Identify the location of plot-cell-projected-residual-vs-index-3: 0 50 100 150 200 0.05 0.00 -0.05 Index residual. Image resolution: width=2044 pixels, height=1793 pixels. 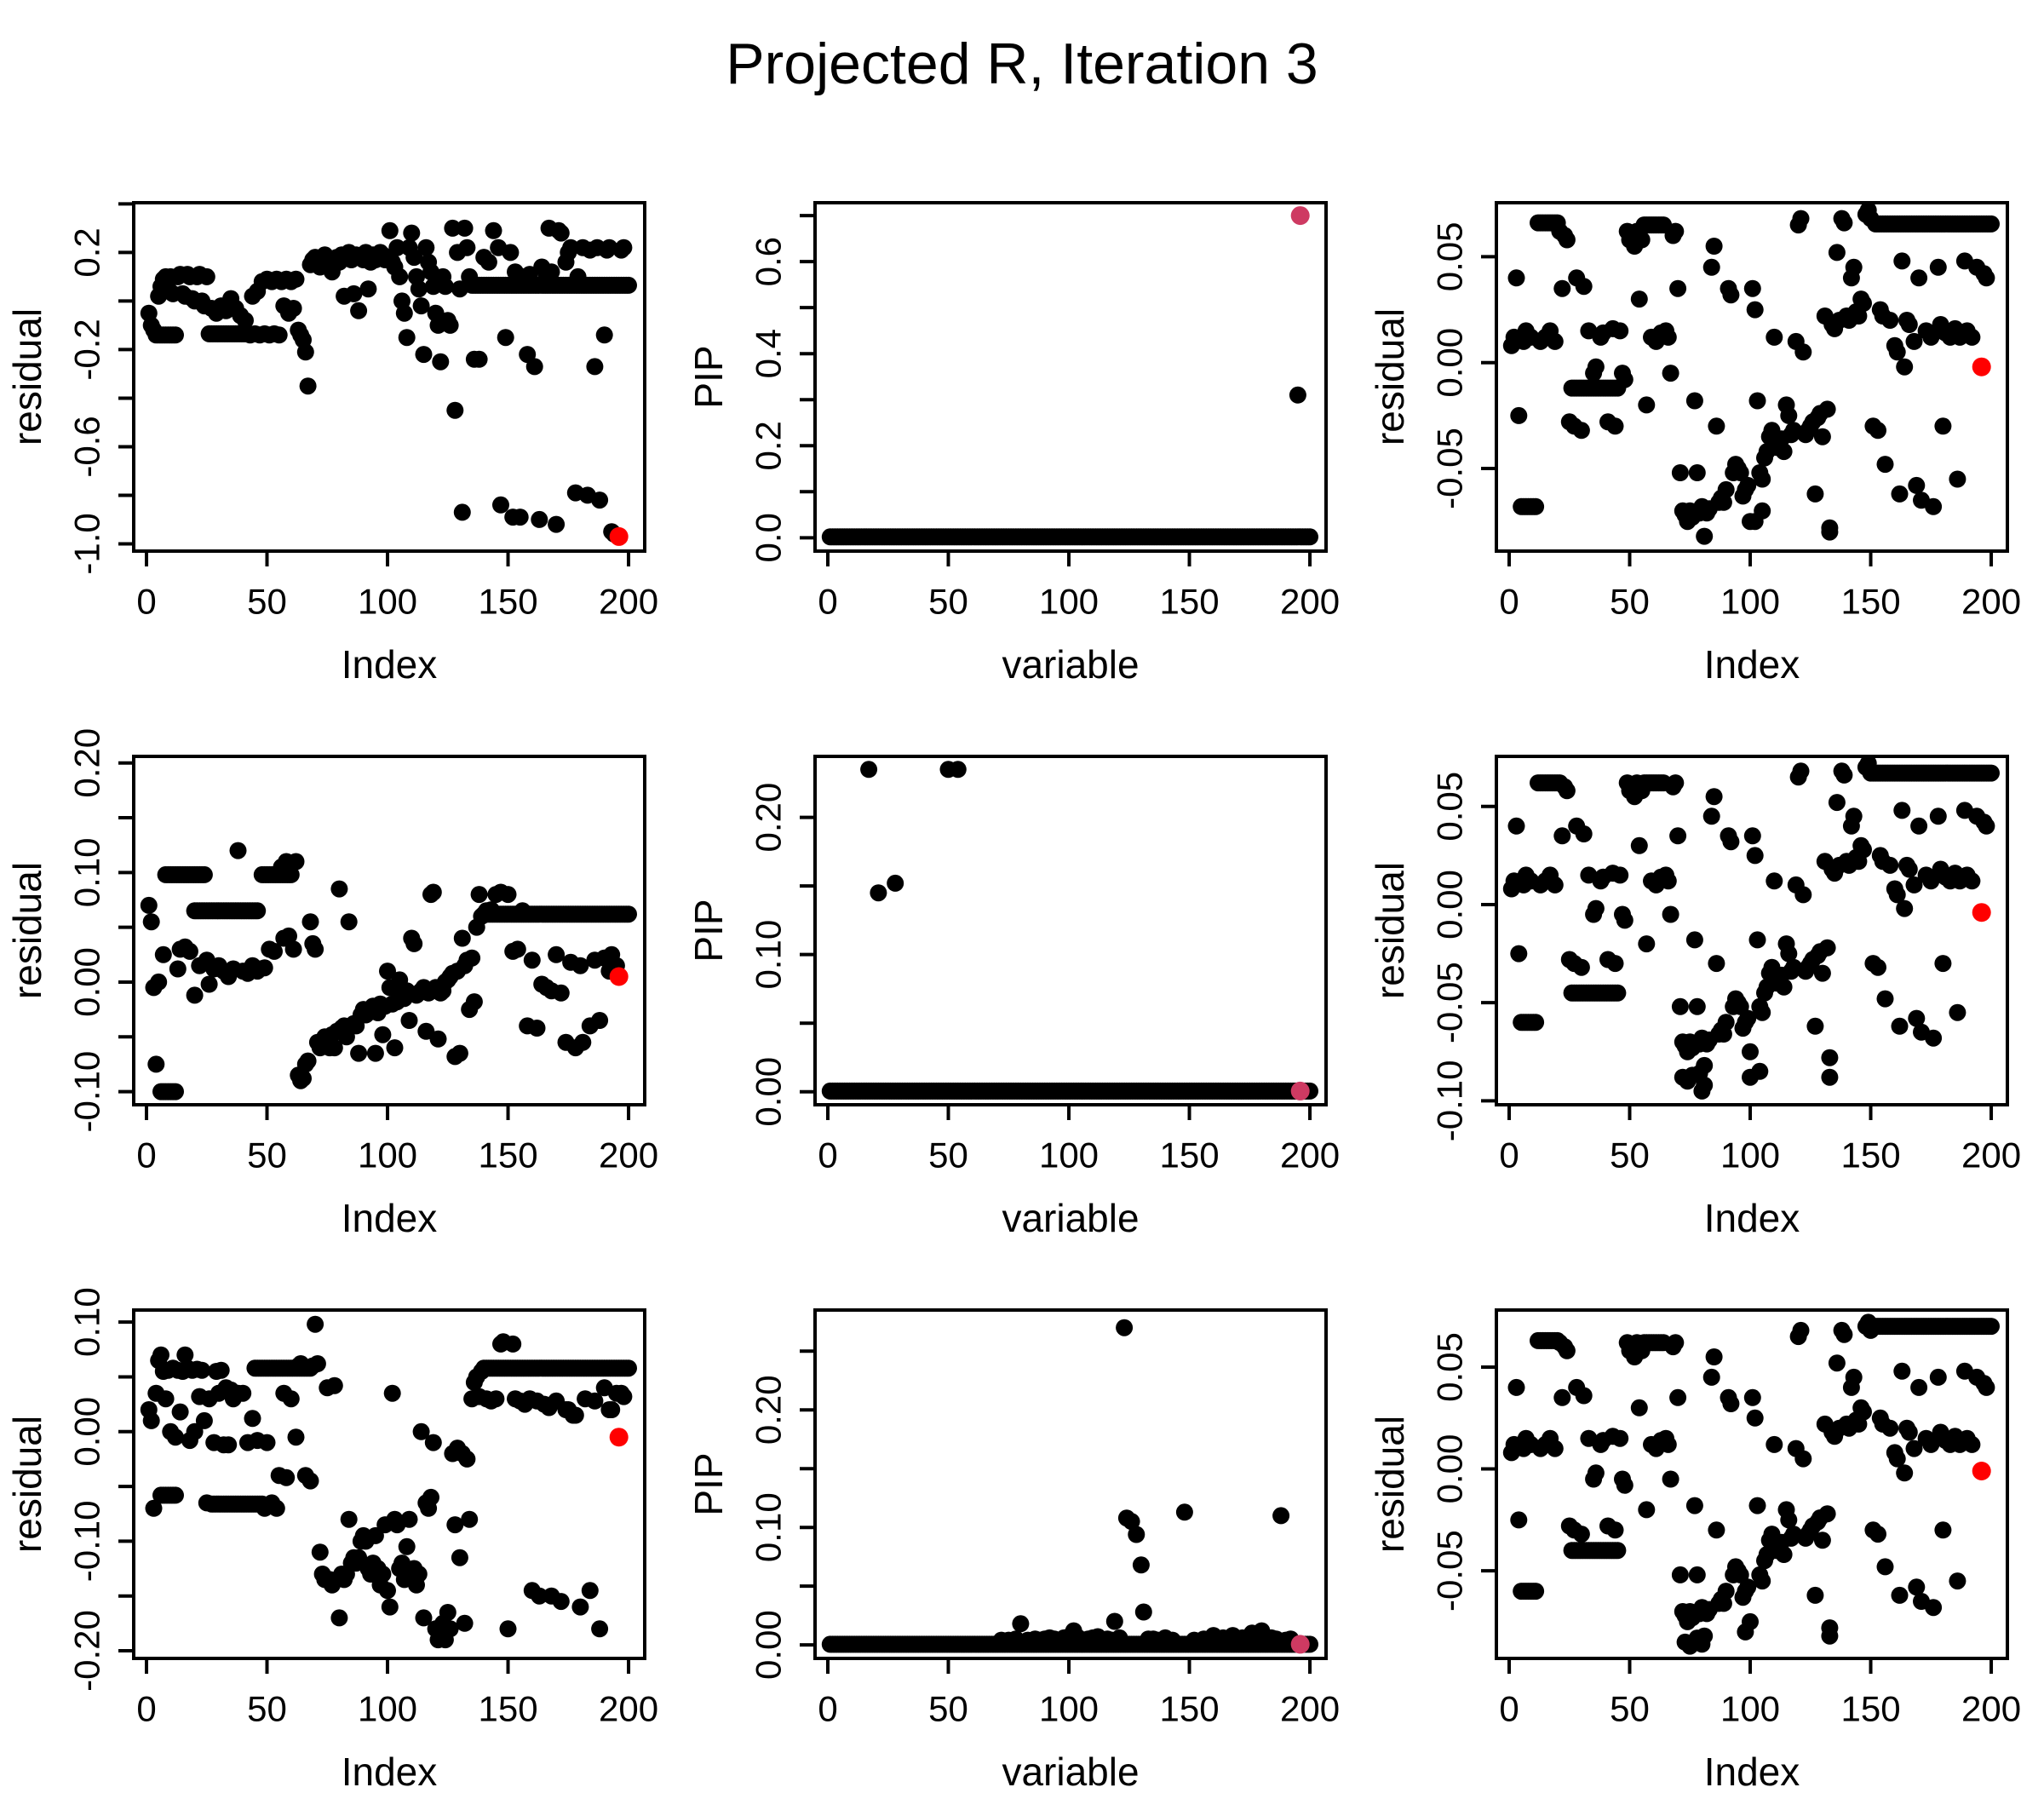
(1703, 1514).